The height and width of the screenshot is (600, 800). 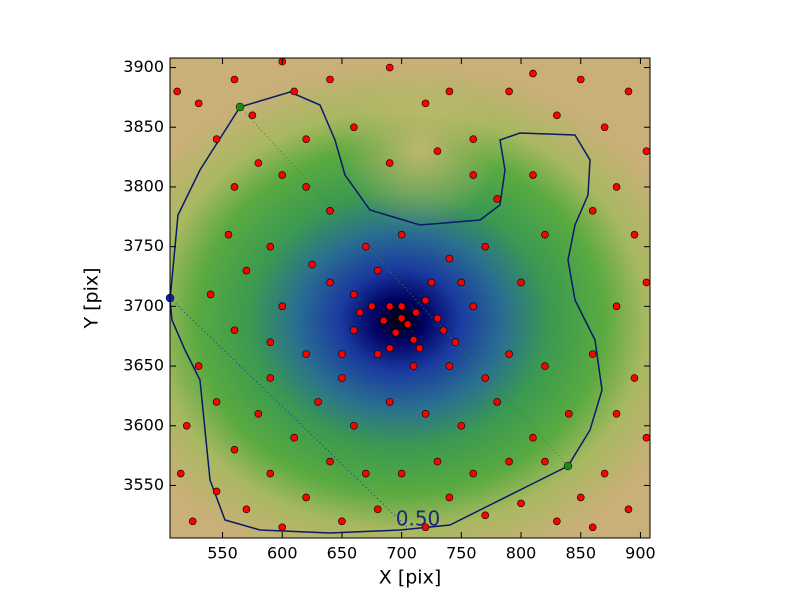 What do you see at coordinates (143, 424) in the screenshot?
I see `y-tick-label: 3600` at bounding box center [143, 424].